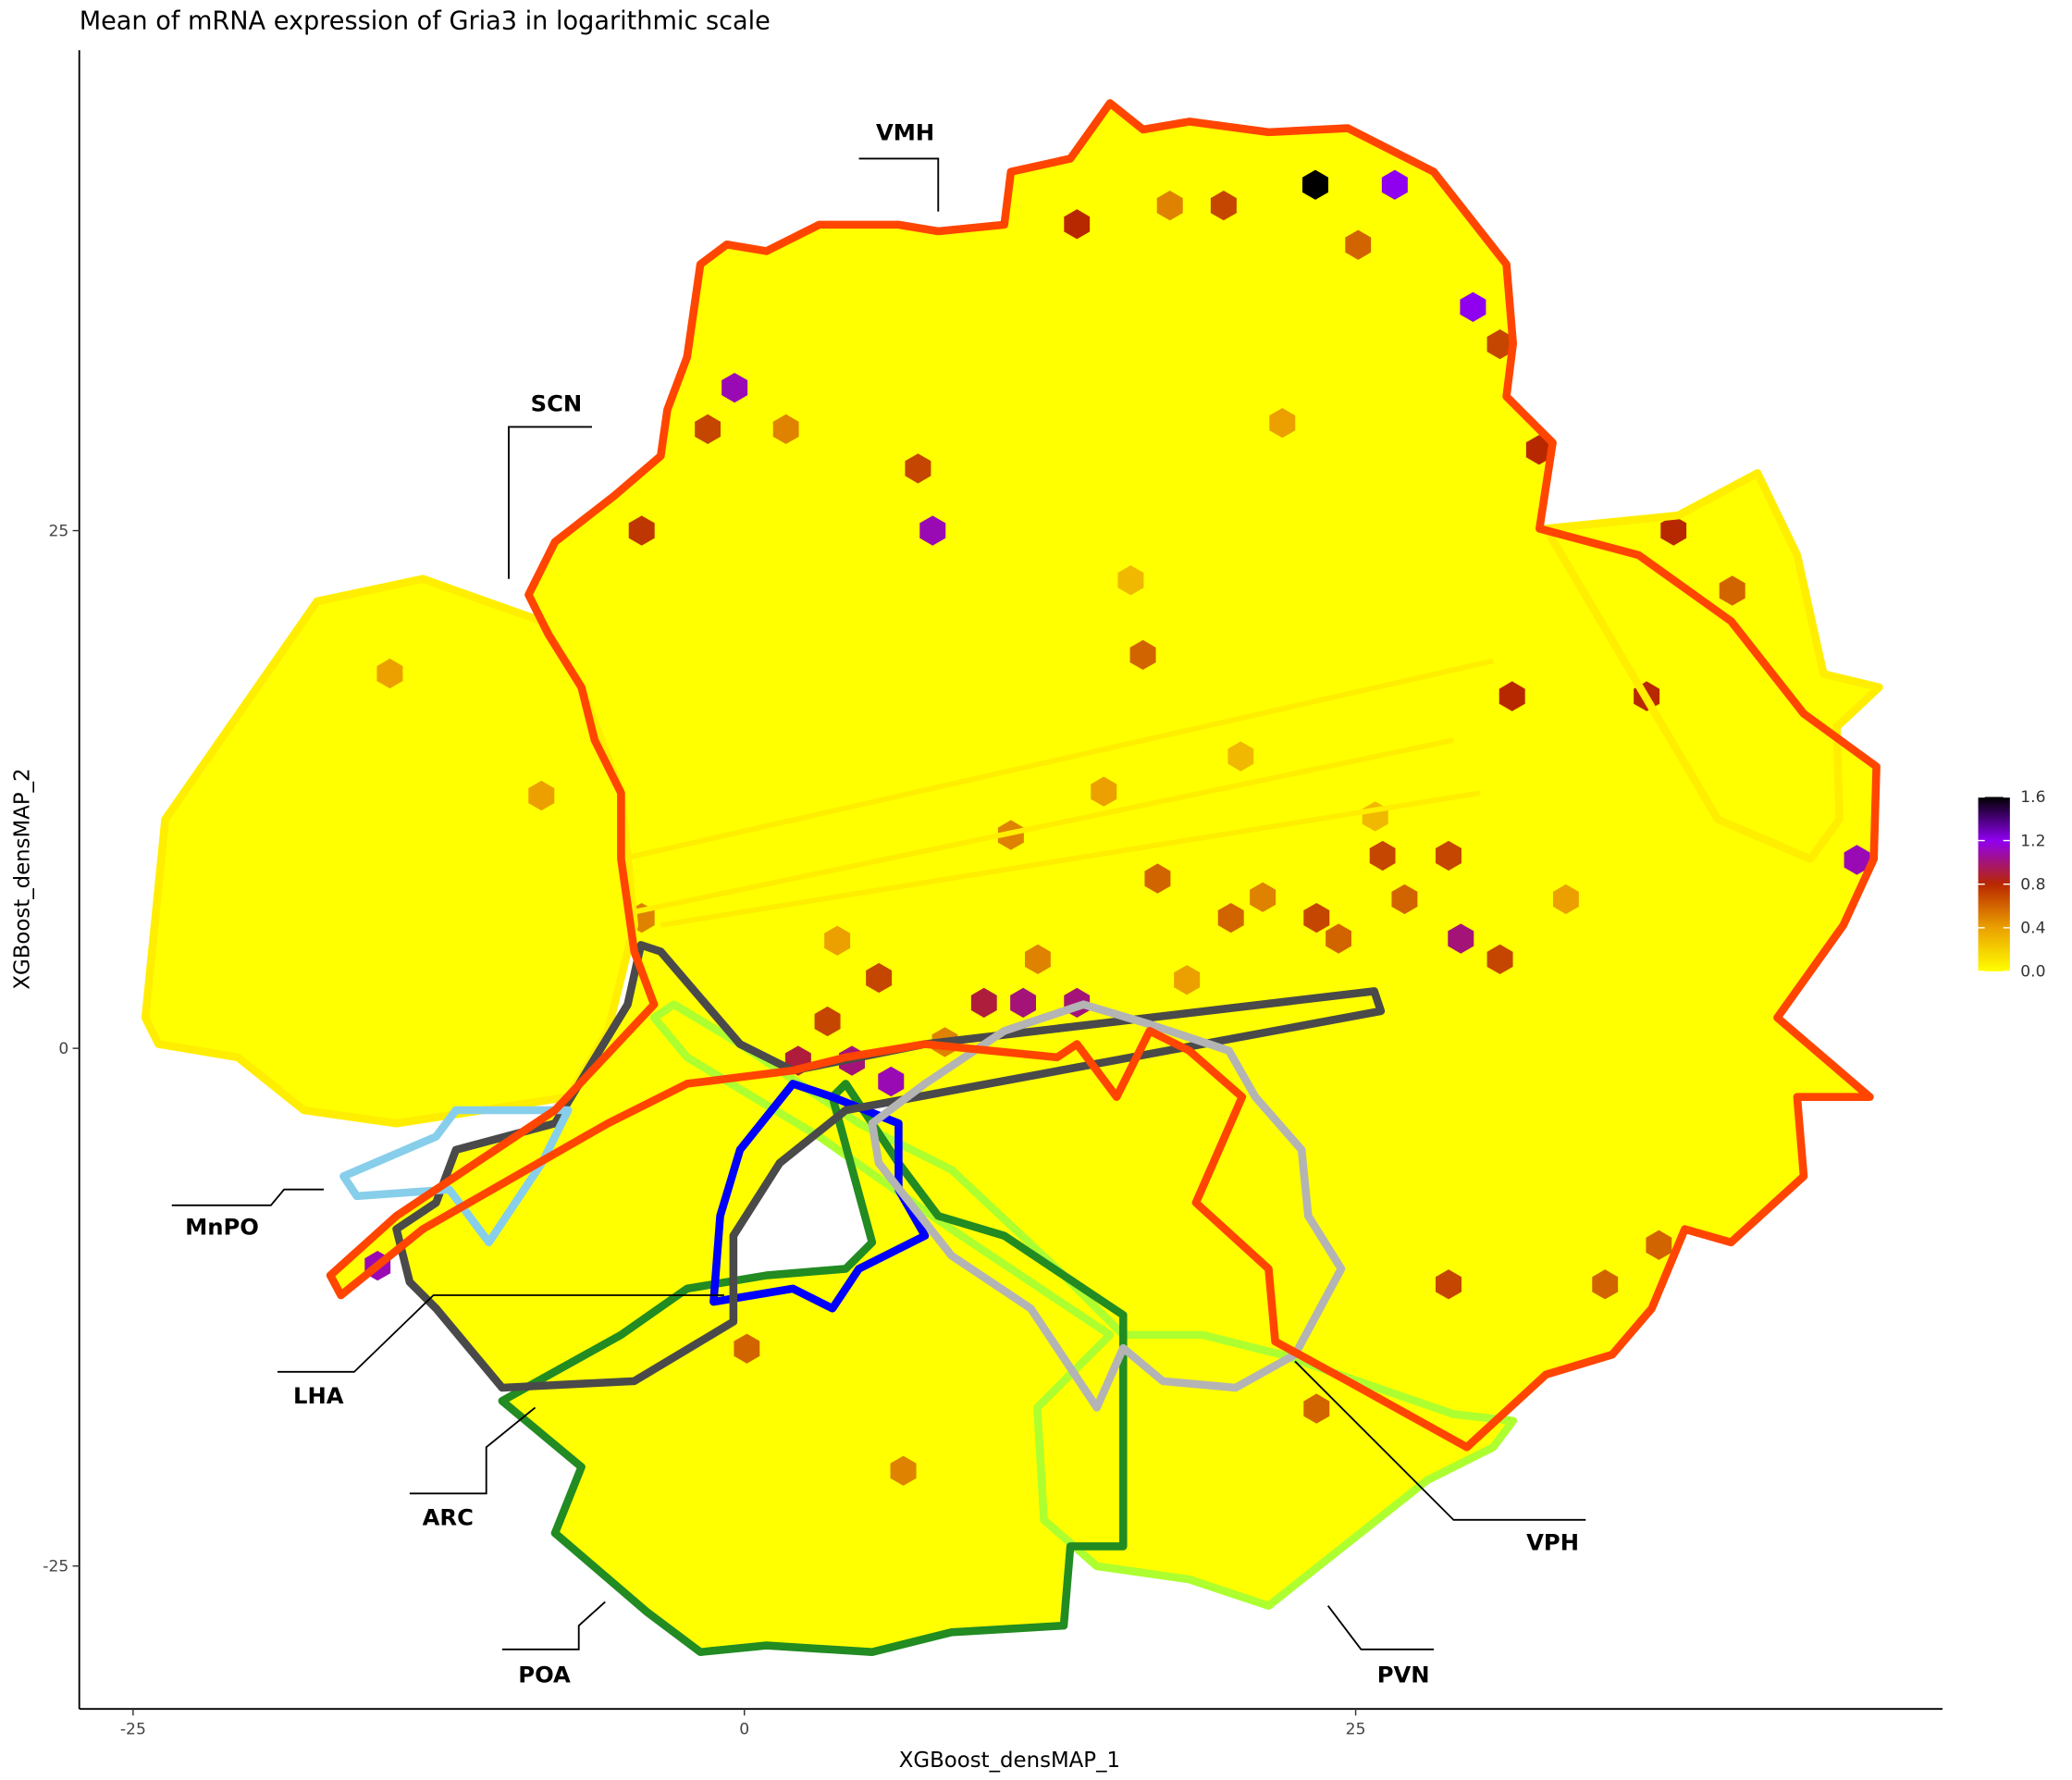 The image size is (2072, 1780). What do you see at coordinates (22, 878) in the screenshot?
I see `y-axis-title: XGBoost_densMAP_2` at bounding box center [22, 878].